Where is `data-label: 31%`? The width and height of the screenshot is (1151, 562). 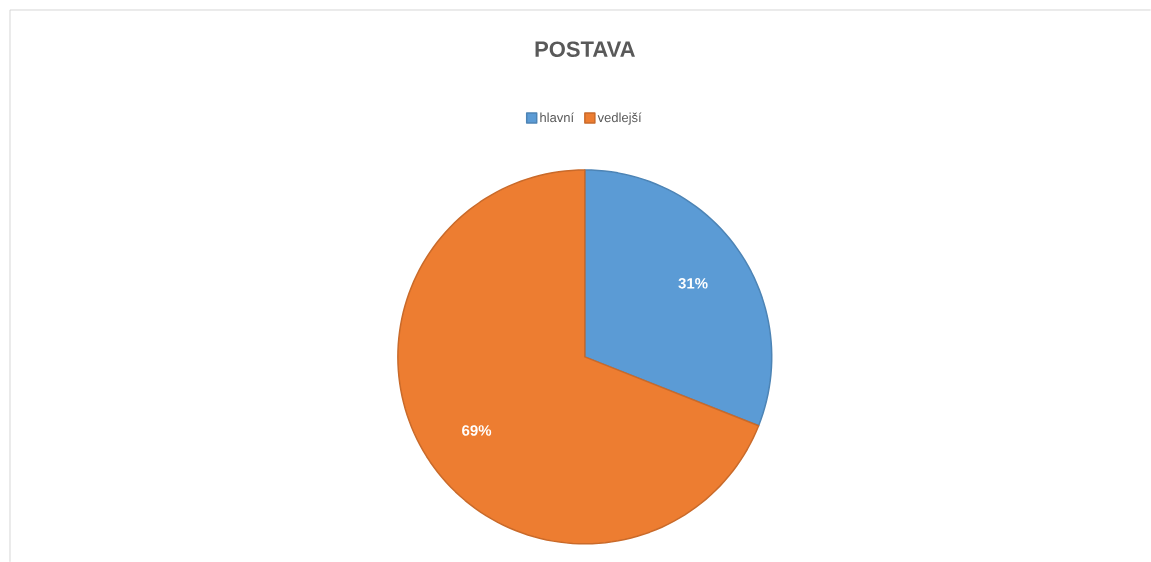
data-label: 31% is located at coordinates (693, 283).